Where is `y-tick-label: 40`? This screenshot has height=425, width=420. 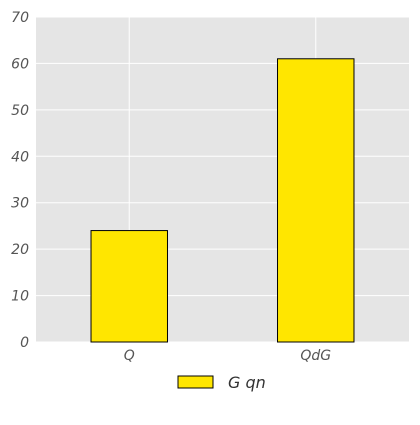
y-tick-label: 40 is located at coordinates (20, 157).